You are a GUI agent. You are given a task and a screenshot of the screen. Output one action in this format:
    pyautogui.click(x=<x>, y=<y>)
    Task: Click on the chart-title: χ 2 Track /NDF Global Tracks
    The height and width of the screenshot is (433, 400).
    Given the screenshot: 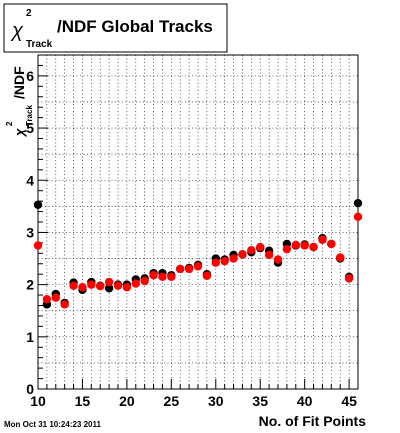 What is the action you would take?
    pyautogui.click(x=115, y=28)
    